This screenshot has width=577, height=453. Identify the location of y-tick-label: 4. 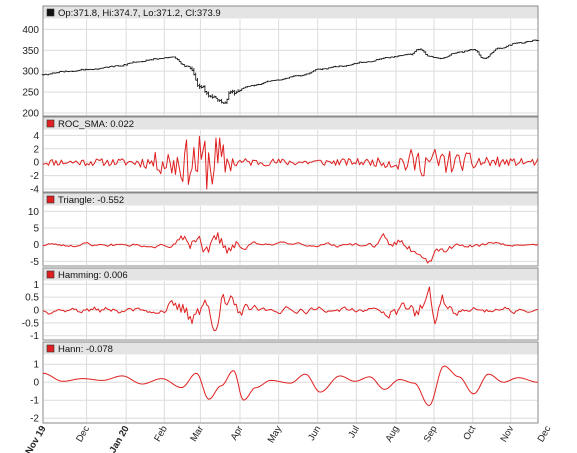
(36, 136).